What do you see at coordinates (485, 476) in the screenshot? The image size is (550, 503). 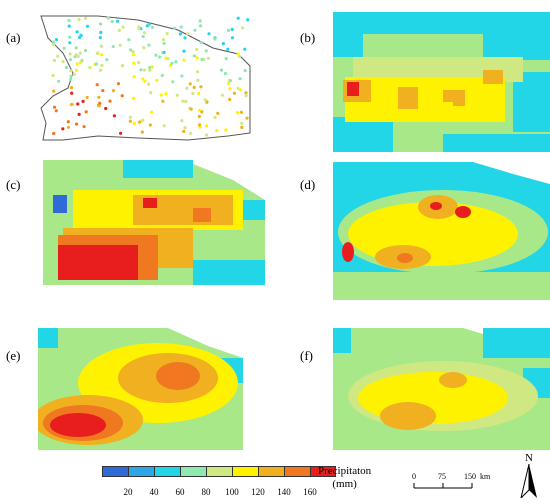 I see `scale-unit: km` at bounding box center [485, 476].